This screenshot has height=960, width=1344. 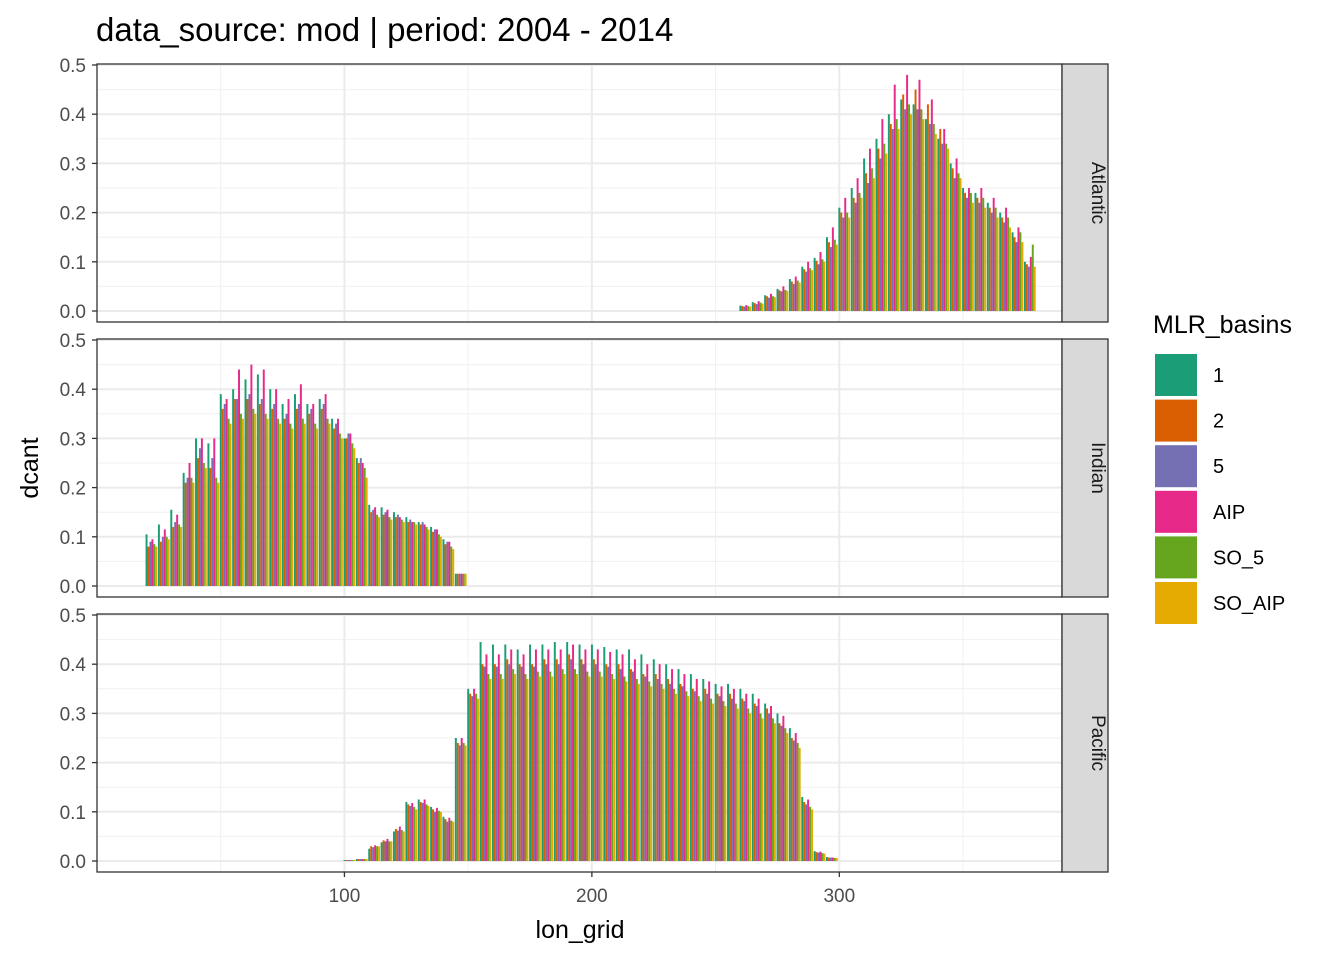 What do you see at coordinates (590, 751) in the screenshot?
I see `bars-pacific` at bounding box center [590, 751].